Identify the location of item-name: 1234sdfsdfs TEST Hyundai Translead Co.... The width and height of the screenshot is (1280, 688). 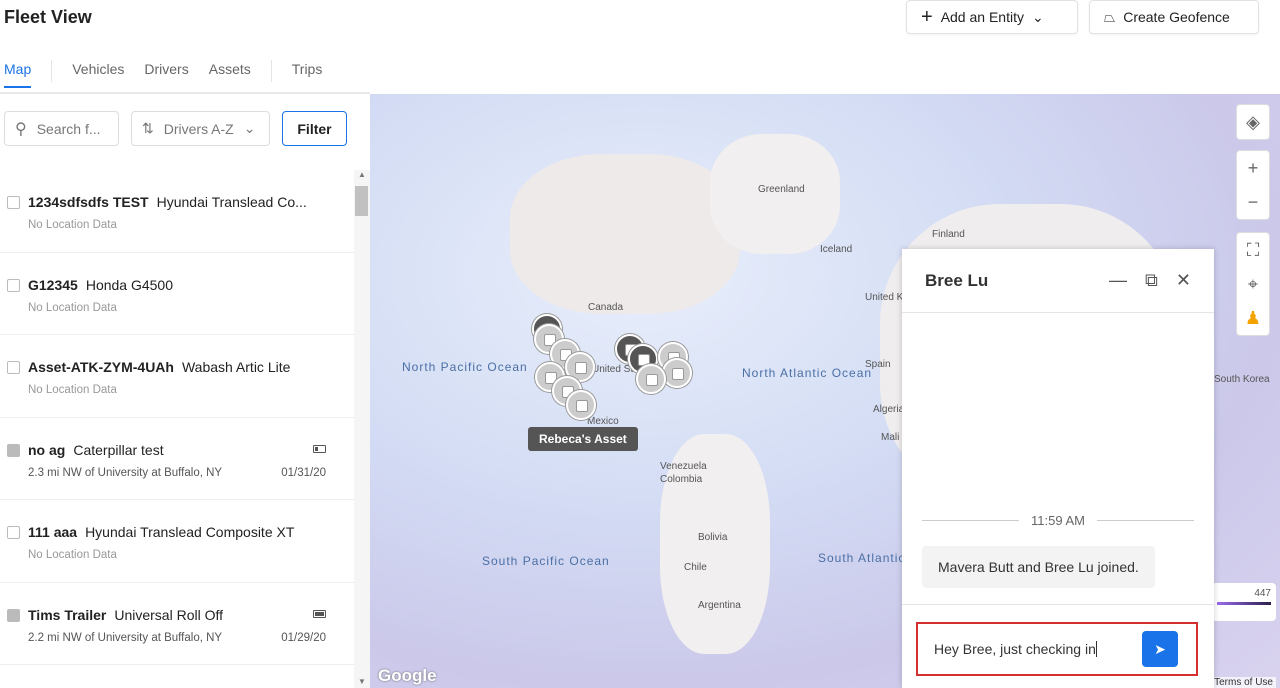
(167, 202).